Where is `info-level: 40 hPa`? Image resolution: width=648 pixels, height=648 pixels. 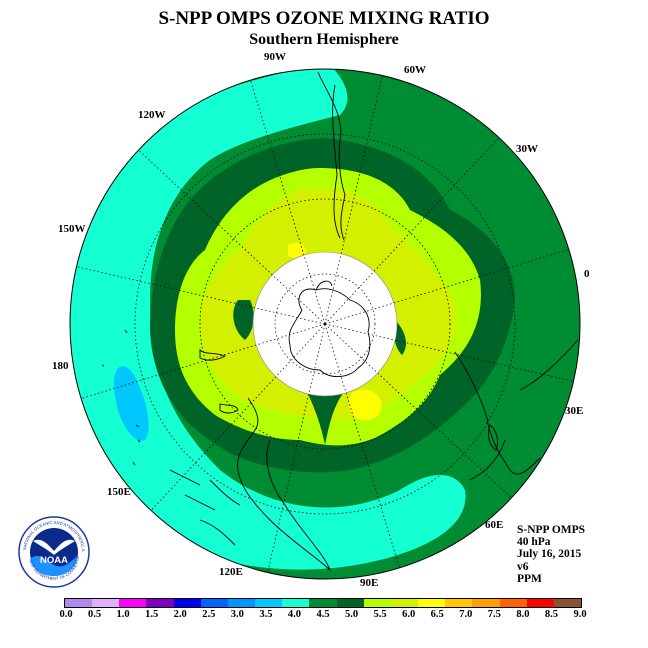
info-level: 40 hPa is located at coordinates (534, 542).